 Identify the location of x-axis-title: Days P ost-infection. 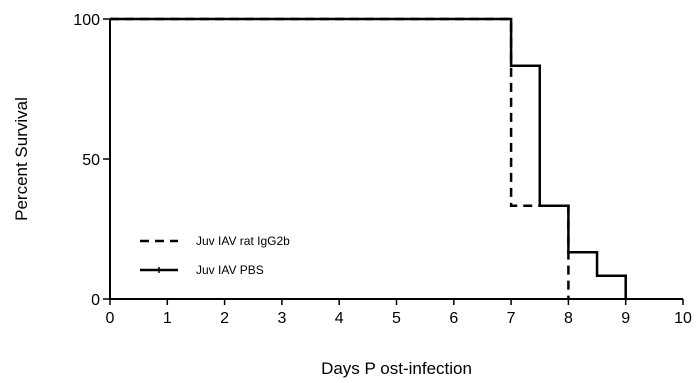
(396, 368).